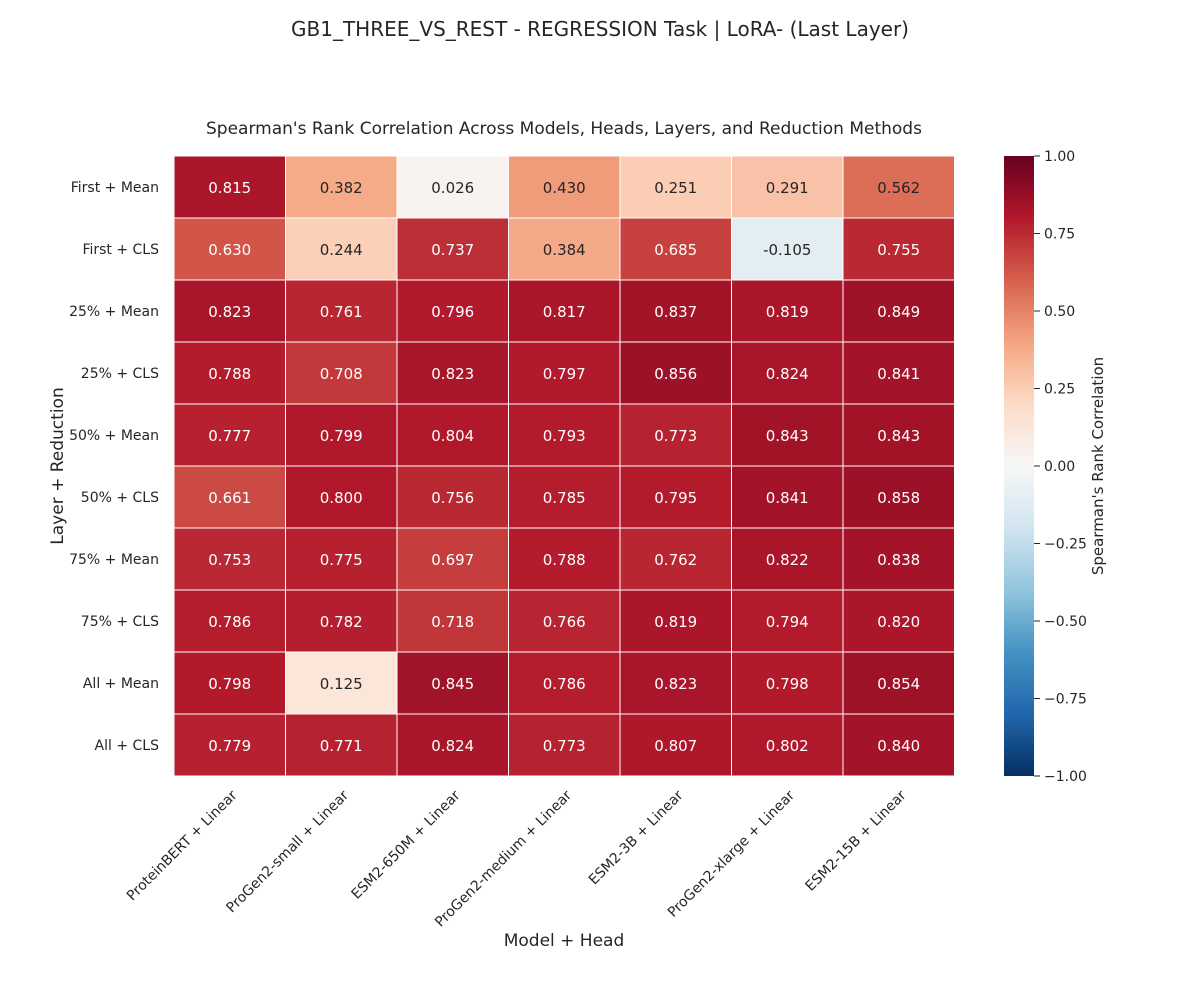 The height and width of the screenshot is (1000, 1200). I want to click on x-tick-label: ESM2-15B + Linear, so click(856, 840).